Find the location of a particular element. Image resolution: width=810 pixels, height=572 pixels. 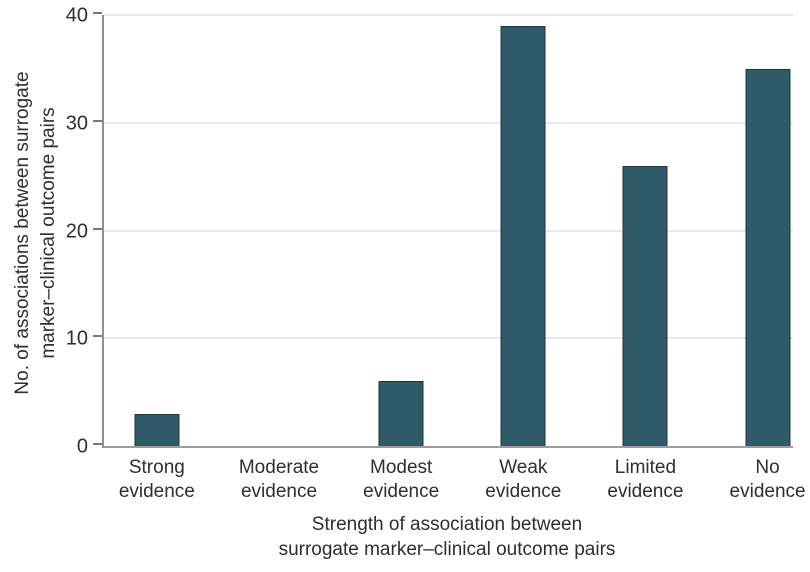

y-tick-label-30: 30 is located at coordinates (76, 123).